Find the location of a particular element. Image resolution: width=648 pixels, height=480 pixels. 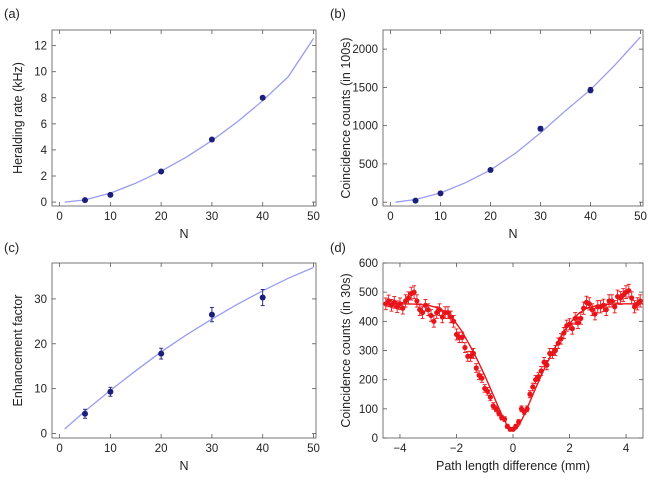

x-tick-label: −2 is located at coordinates (456, 449).